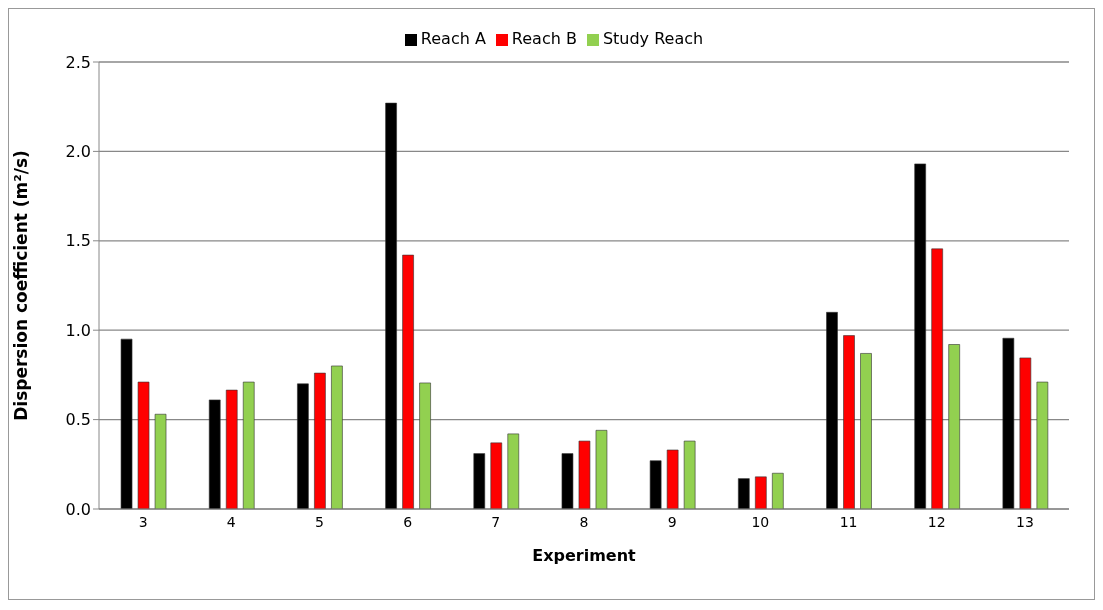  What do you see at coordinates (78, 509) in the screenshot?
I see `y-tick-label: 0.0` at bounding box center [78, 509].